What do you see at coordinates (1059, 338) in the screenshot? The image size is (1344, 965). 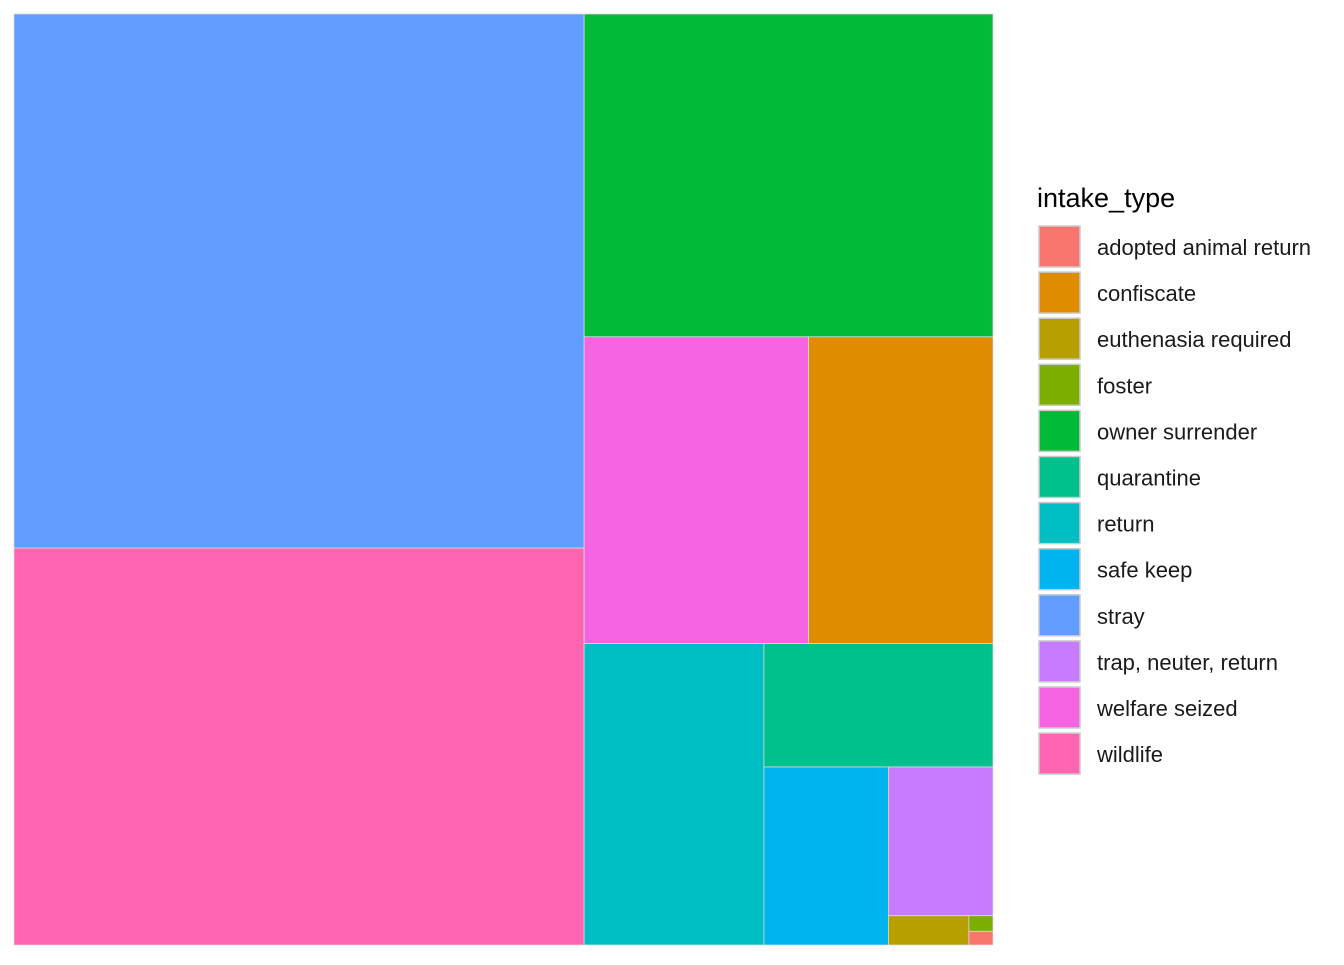 I see `legend-key-euthenasia-required` at bounding box center [1059, 338].